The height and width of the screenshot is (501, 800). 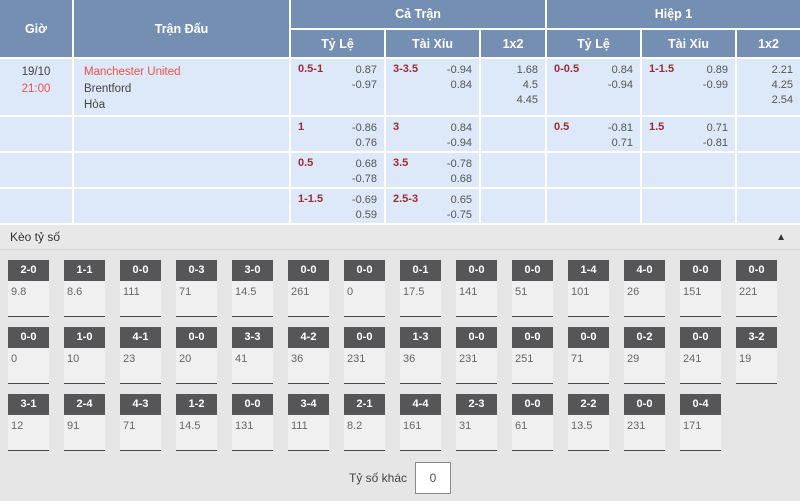 What do you see at coordinates (252, 270) in the screenshot?
I see `score-badge: 3-0` at bounding box center [252, 270].